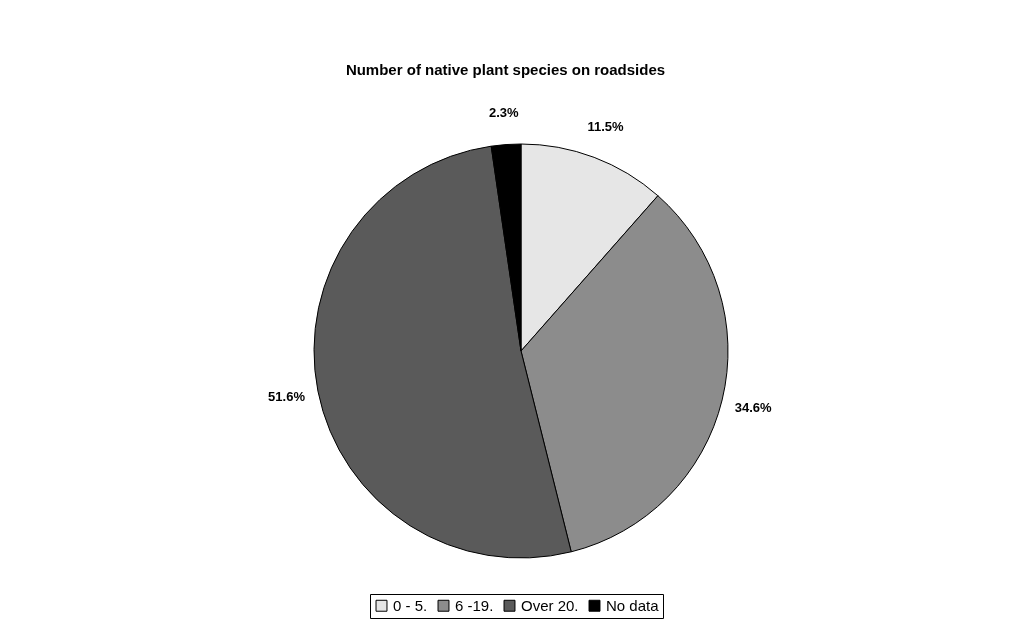  Describe the element at coordinates (550, 605) in the screenshot. I see `legend-label: Over 20.` at that location.